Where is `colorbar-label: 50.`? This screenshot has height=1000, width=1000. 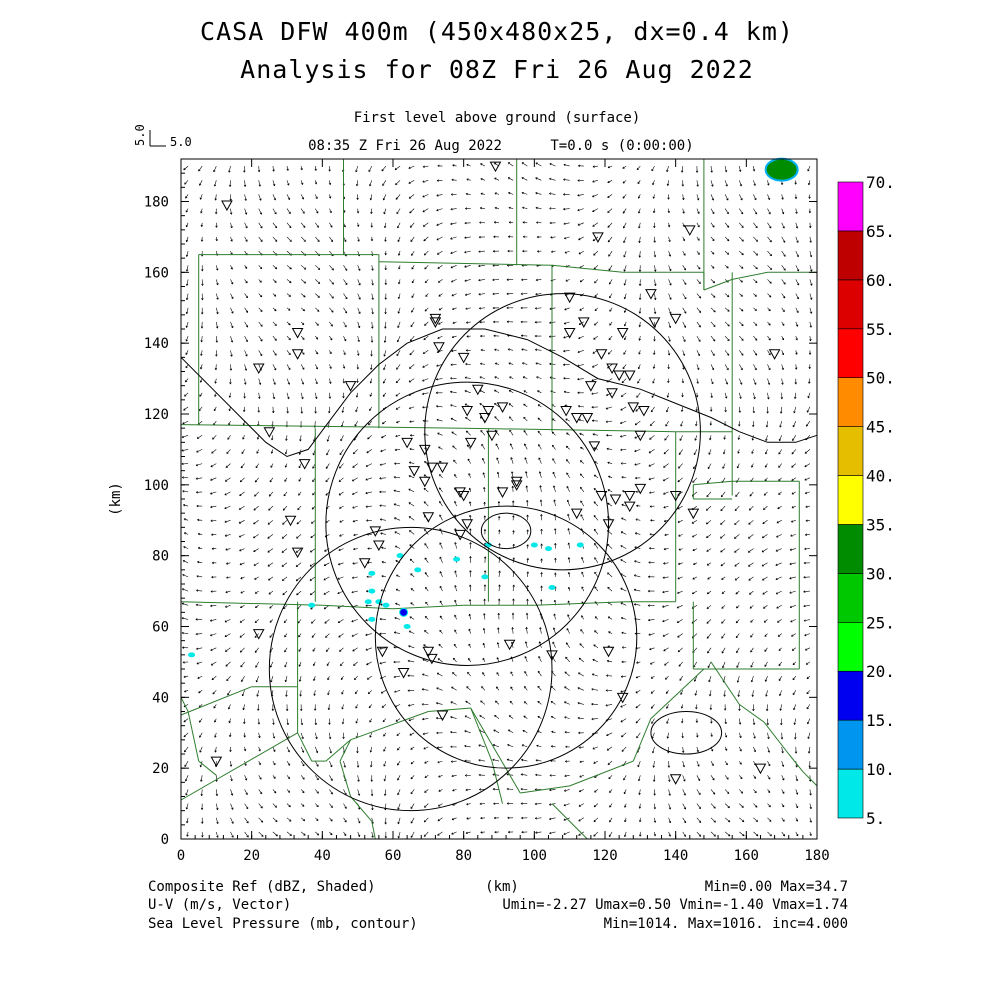
colorbar-label: 50. is located at coordinates (880, 378).